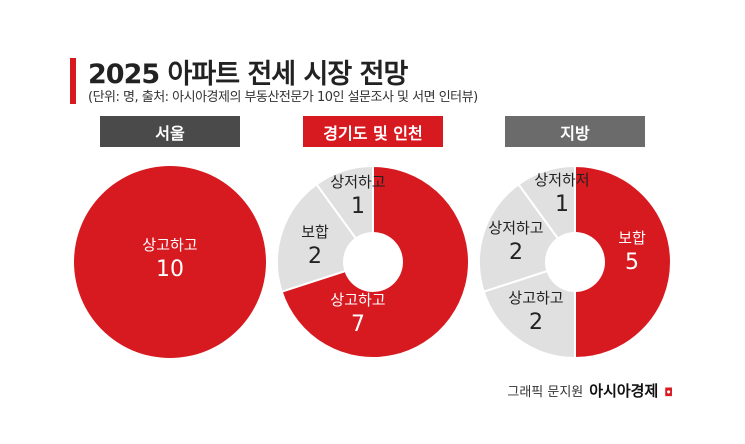 Image resolution: width=745 pixels, height=444 pixels. I want to click on chart-header-seoul: 서울, so click(170, 131).